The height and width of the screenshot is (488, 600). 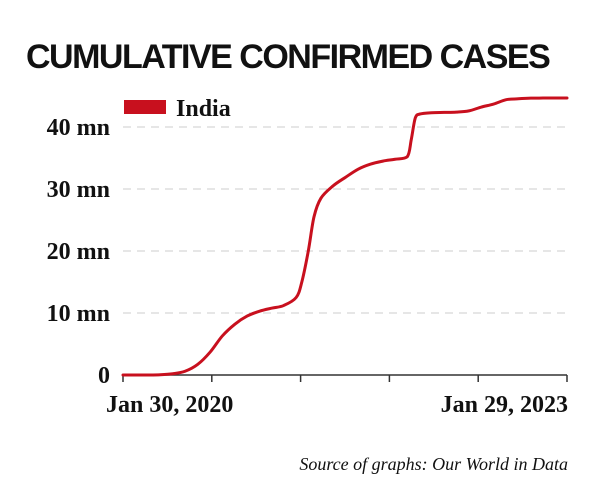 I want to click on y-tick-label-20: 20 mn, so click(x=78, y=252).